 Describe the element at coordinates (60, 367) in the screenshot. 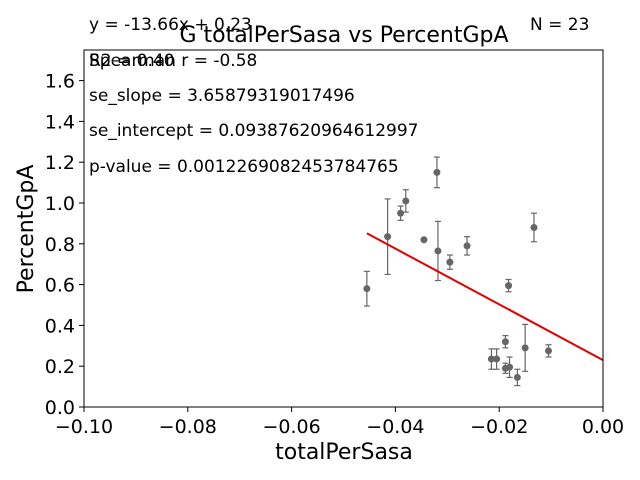

I see `y-tick-label: 0.2` at that location.